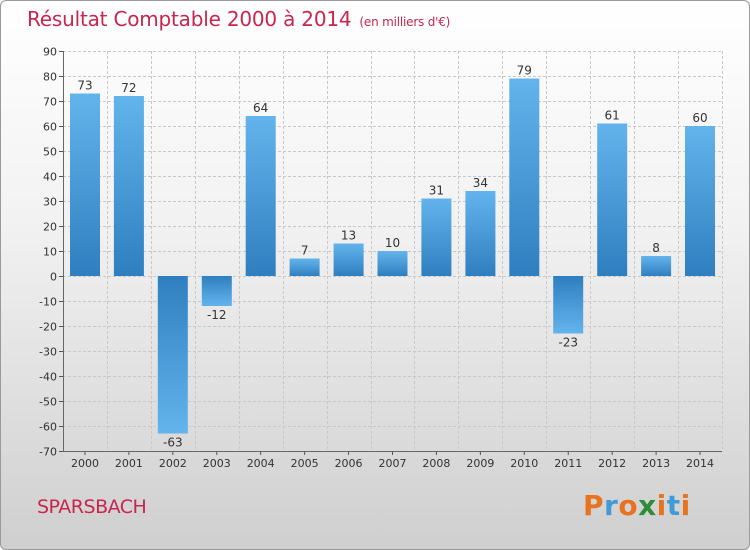 The height and width of the screenshot is (550, 750). Describe the element at coordinates (128, 88) in the screenshot. I see `data-label-2001: 72` at that location.